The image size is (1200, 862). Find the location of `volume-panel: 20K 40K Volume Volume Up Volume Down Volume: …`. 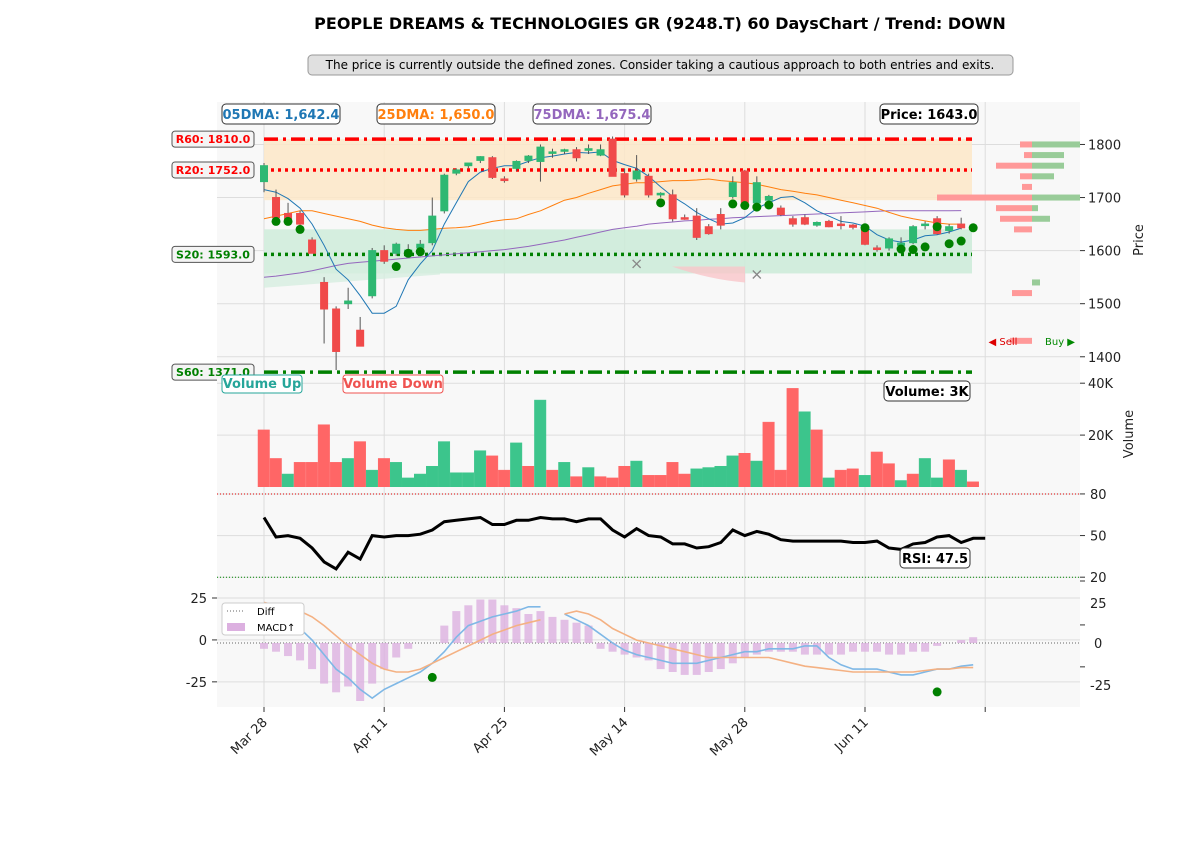

volume-panel: 20K 40K Volume Volume Up Volume Down Volume: … is located at coordinates (677, 431).